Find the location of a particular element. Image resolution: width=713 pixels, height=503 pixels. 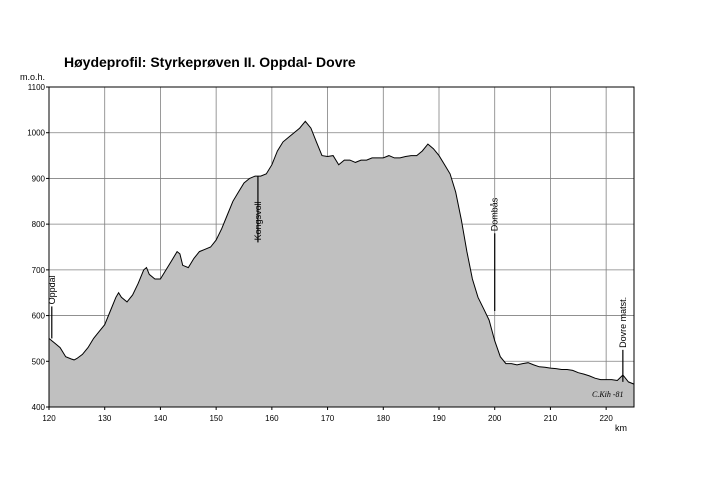

x-axis-ticks: 120 130 140 150 160 170 180 190 200 210 220 is located at coordinates (327, 415).